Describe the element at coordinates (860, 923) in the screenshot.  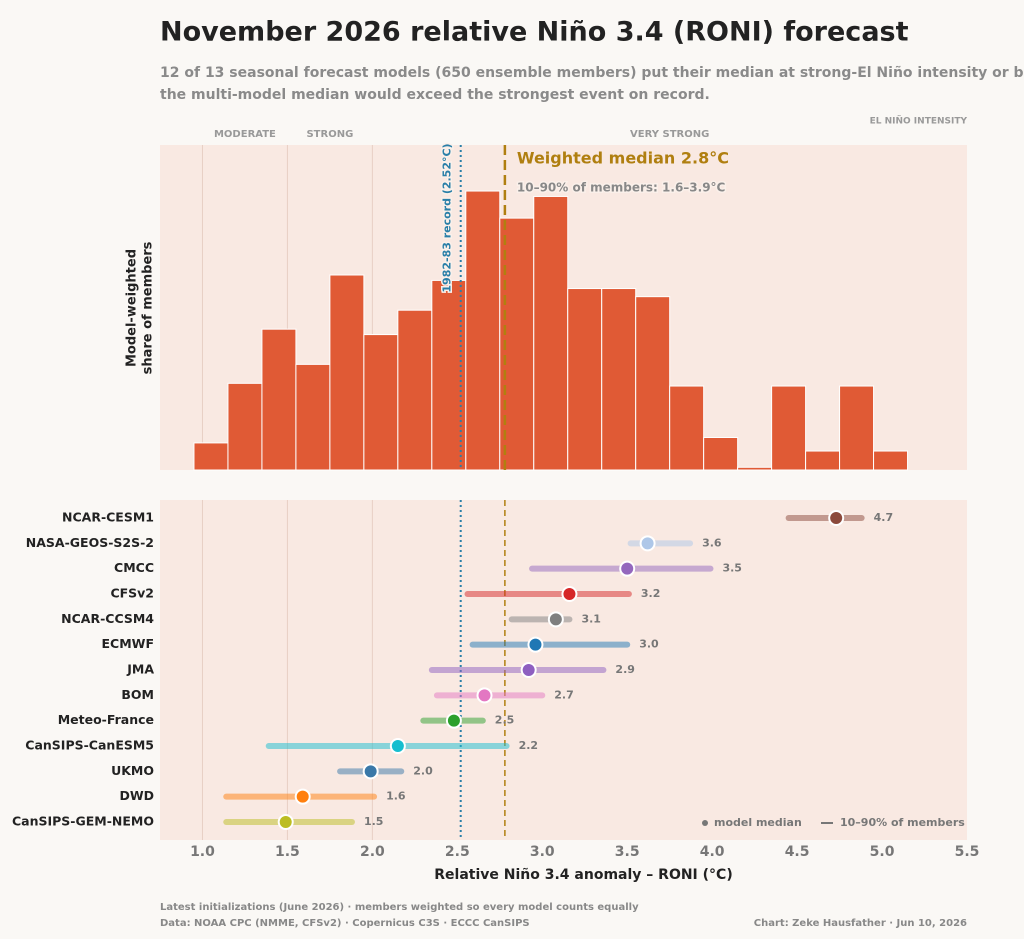
I see `credit: Chart: Zeke Hausfather · Jun 10, 2026` at that location.